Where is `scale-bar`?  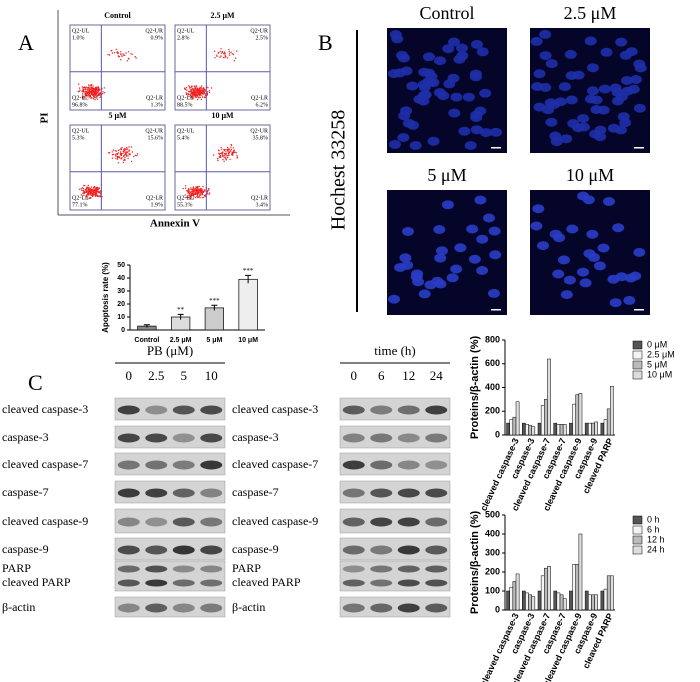 scale-bar is located at coordinates (496, 148).